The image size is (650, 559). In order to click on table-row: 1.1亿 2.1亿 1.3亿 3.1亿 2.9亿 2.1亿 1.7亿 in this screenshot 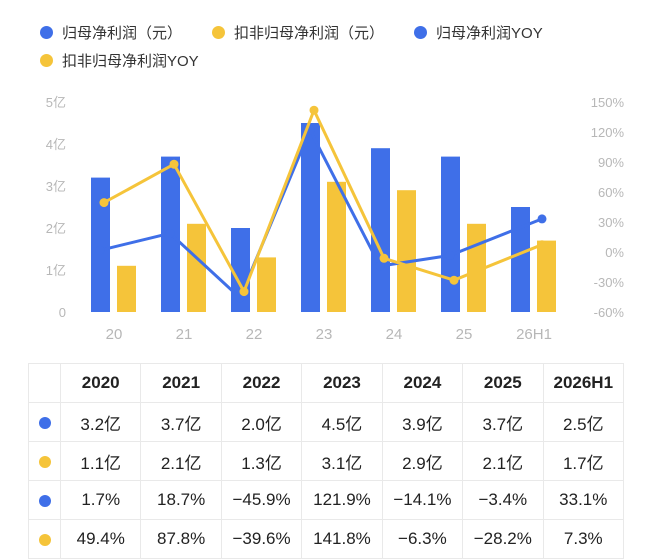, I will do `click(326, 461)`.